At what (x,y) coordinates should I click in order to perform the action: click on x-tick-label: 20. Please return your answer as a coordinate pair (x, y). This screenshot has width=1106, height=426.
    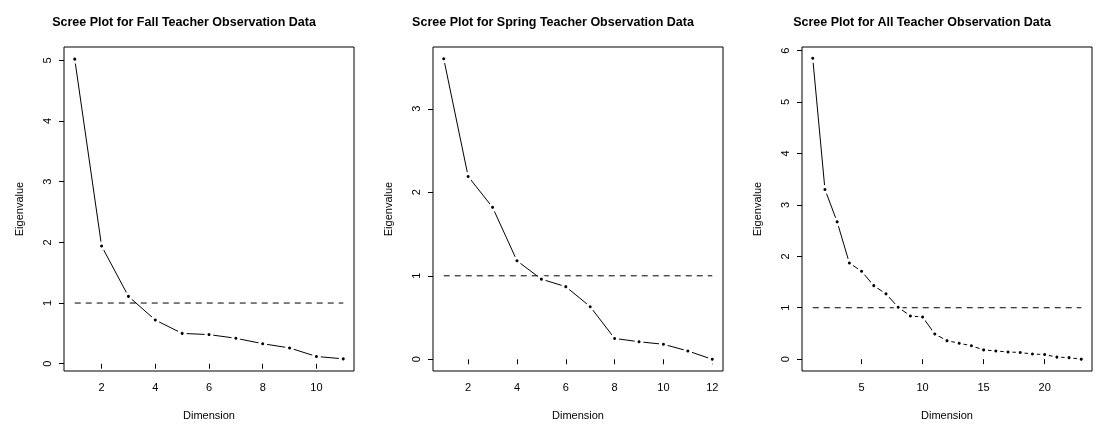
    Looking at the image, I should click on (1044, 386).